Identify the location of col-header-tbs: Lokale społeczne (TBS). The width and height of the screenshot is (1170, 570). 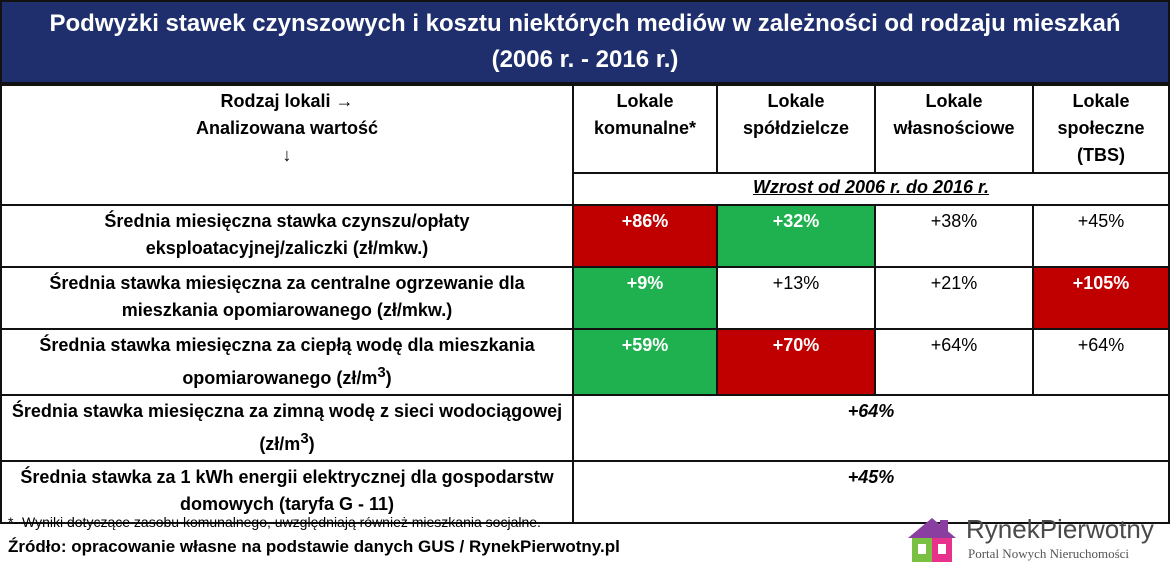
(1101, 128).